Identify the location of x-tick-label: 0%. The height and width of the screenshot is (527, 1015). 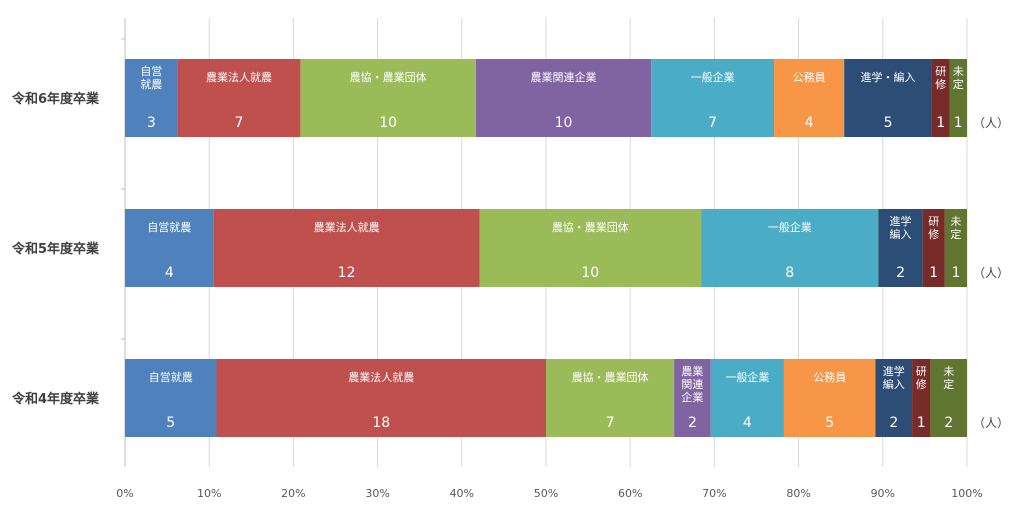
(124, 493).